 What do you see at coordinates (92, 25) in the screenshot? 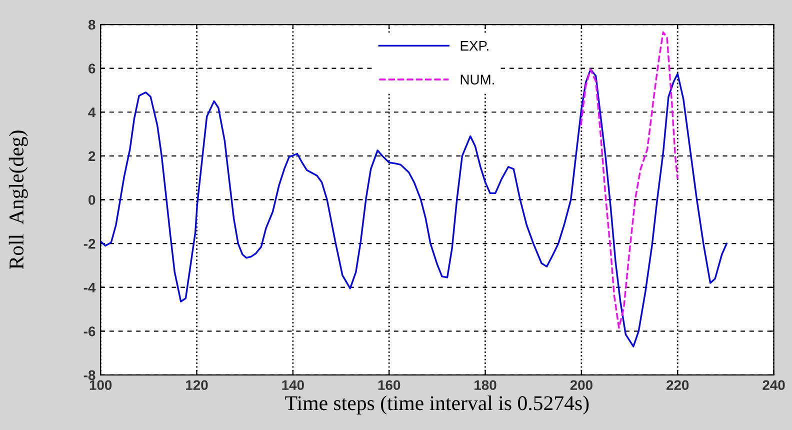
I see `y-tick-label: 8` at bounding box center [92, 25].